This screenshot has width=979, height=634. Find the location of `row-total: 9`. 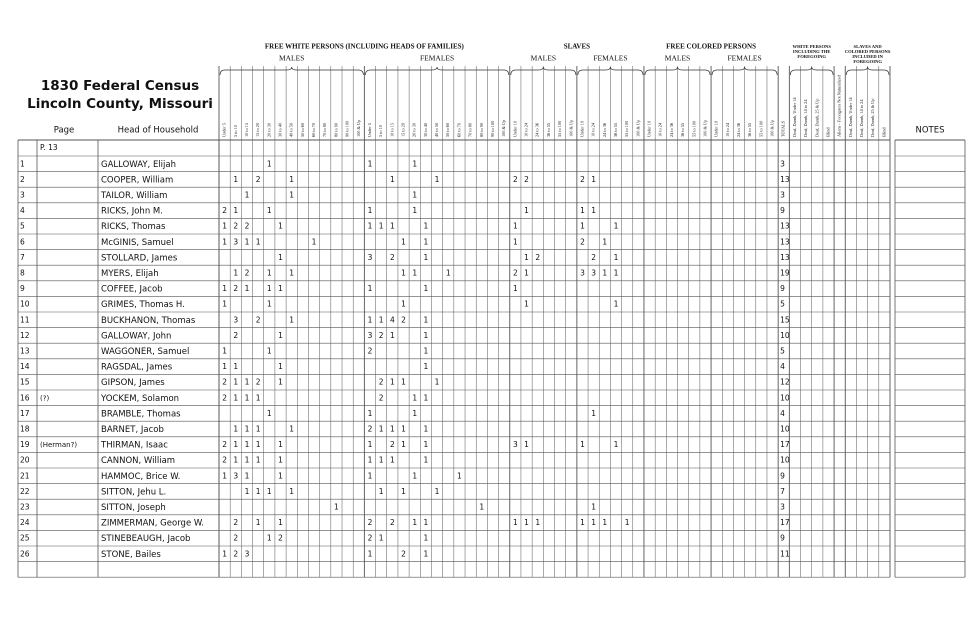

row-total: 9 is located at coordinates (782, 475).